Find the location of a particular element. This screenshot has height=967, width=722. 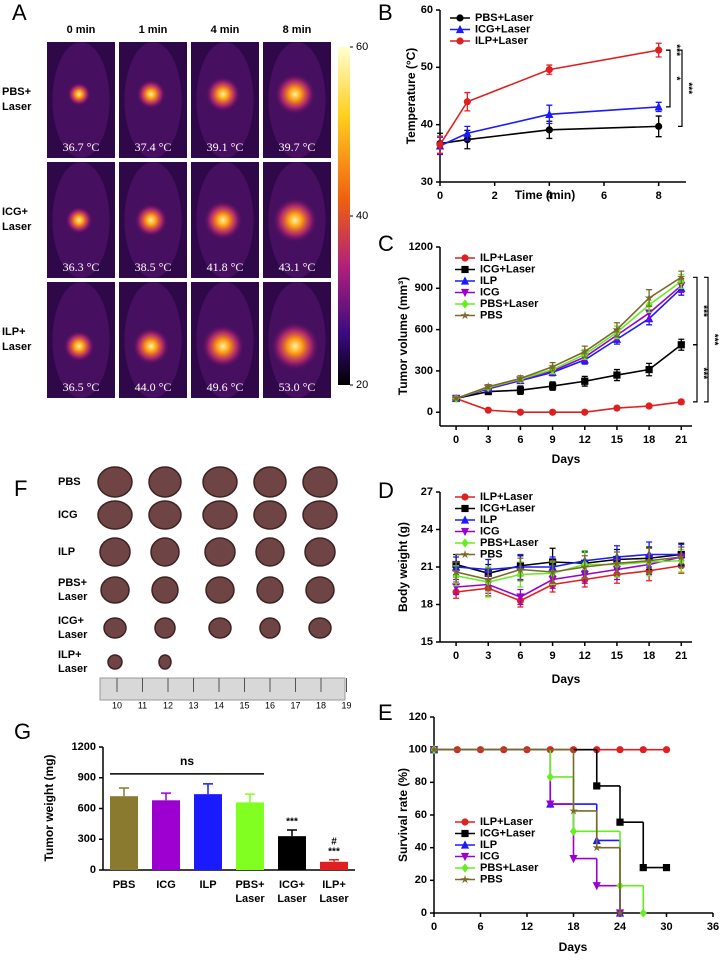

y-tick-label: 24 is located at coordinates (427, 529).